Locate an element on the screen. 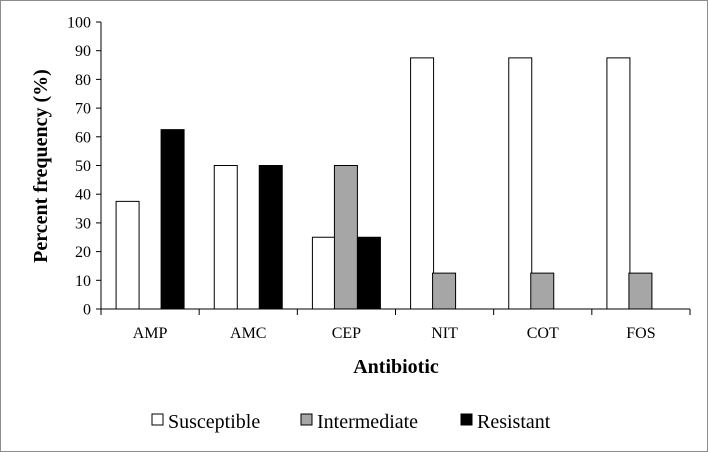 Image resolution: width=708 pixels, height=452 pixels. bar-intermediate-nit is located at coordinates (444, 291).